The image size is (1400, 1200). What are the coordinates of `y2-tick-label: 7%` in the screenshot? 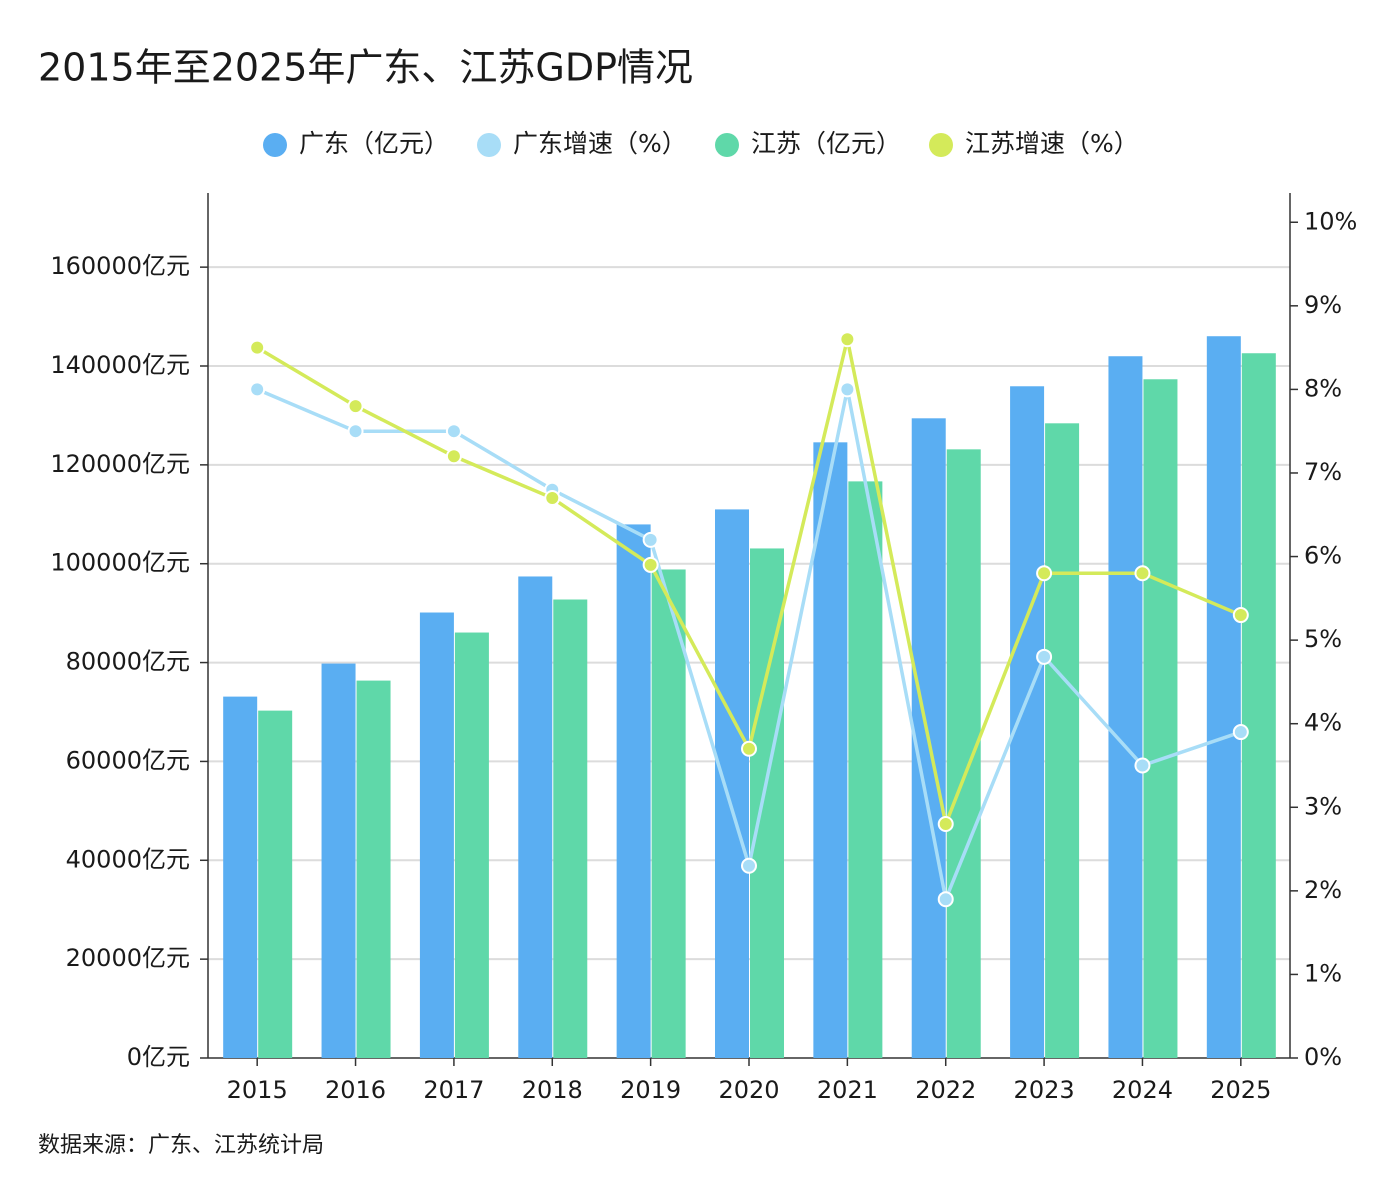 It's located at (1323, 472).